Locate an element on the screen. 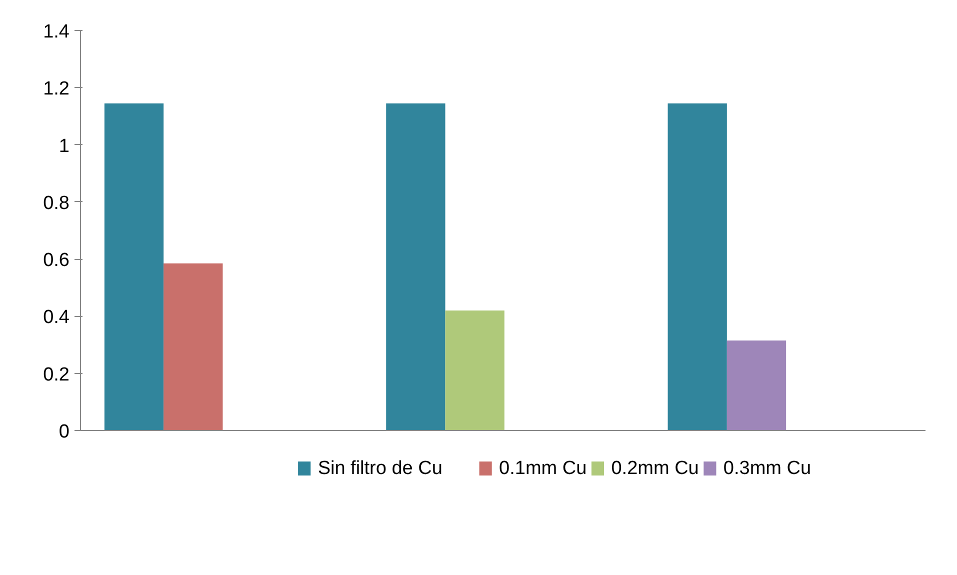 This screenshot has height=575, width=957. y-tick-label: 0.6 is located at coordinates (56, 261).